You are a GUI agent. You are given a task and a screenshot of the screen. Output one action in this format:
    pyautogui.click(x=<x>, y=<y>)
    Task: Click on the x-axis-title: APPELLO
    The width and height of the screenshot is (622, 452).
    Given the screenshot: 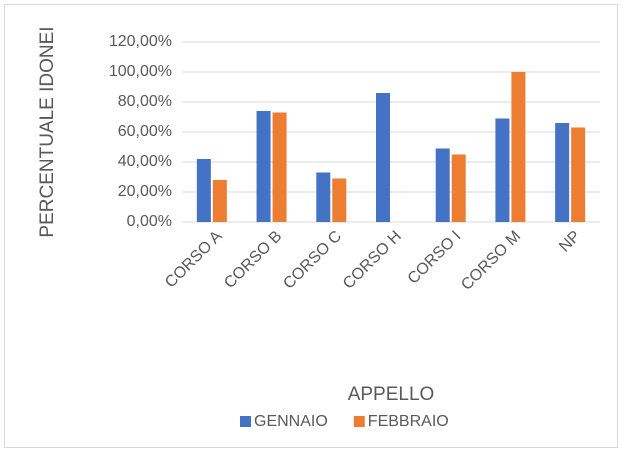 What is the action you would take?
    pyautogui.click(x=391, y=394)
    